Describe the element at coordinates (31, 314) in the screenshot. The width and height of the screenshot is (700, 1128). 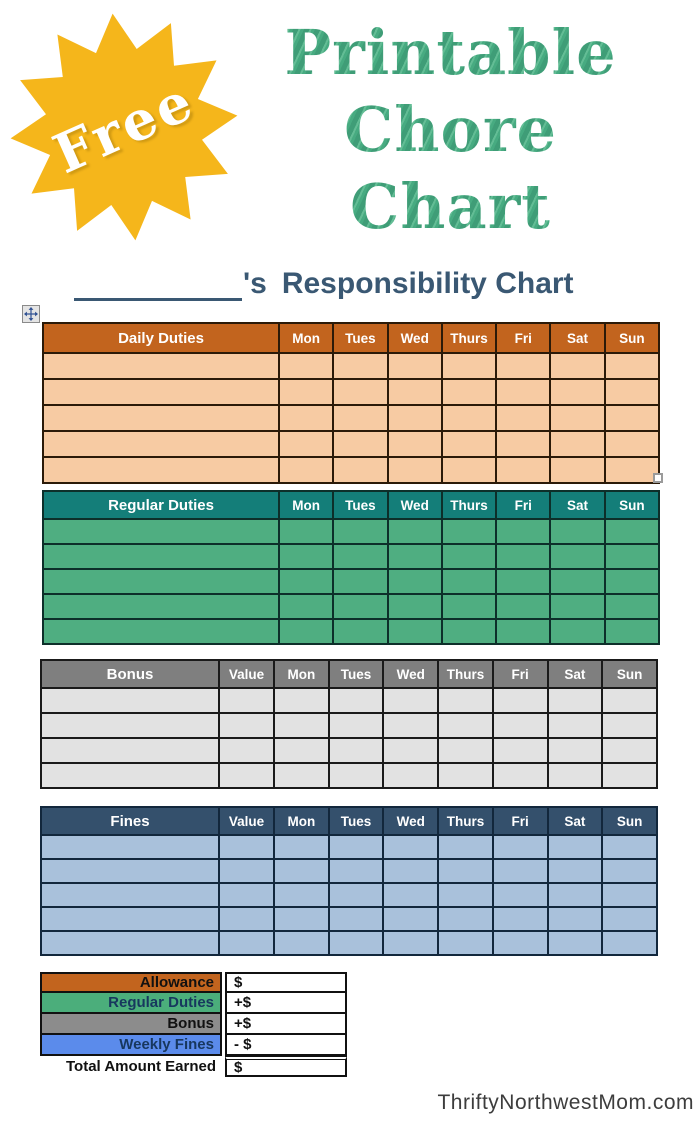
I see `move-icon` at that location.